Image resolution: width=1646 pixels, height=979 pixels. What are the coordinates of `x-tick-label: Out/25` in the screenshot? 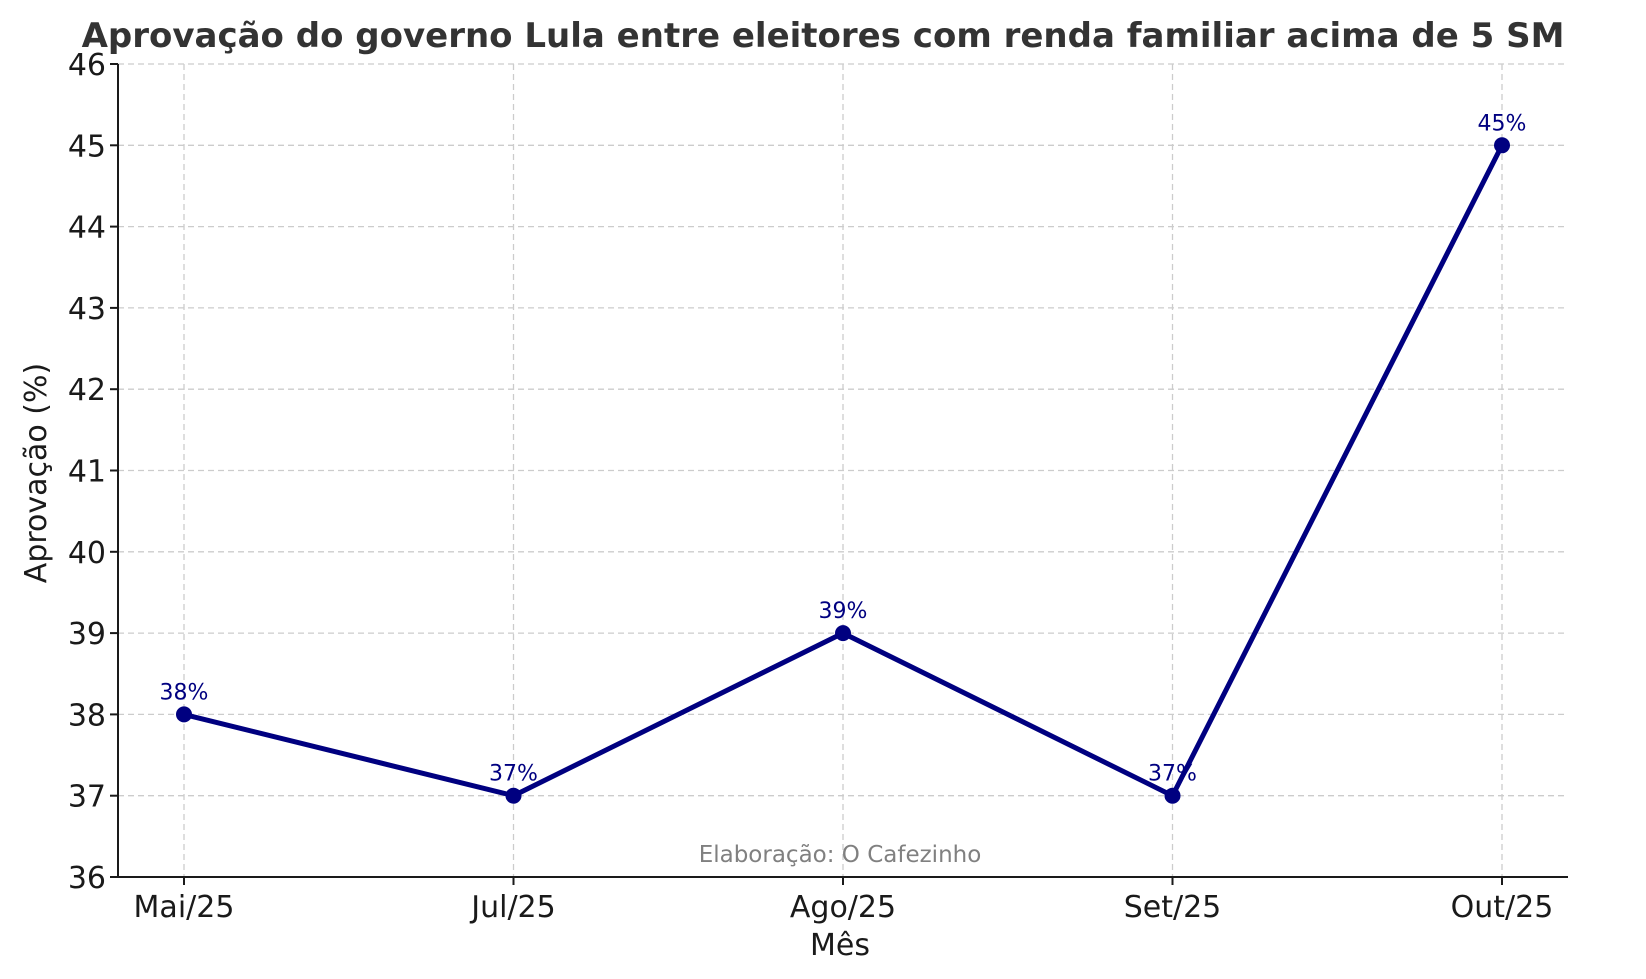 It's located at (1502, 907).